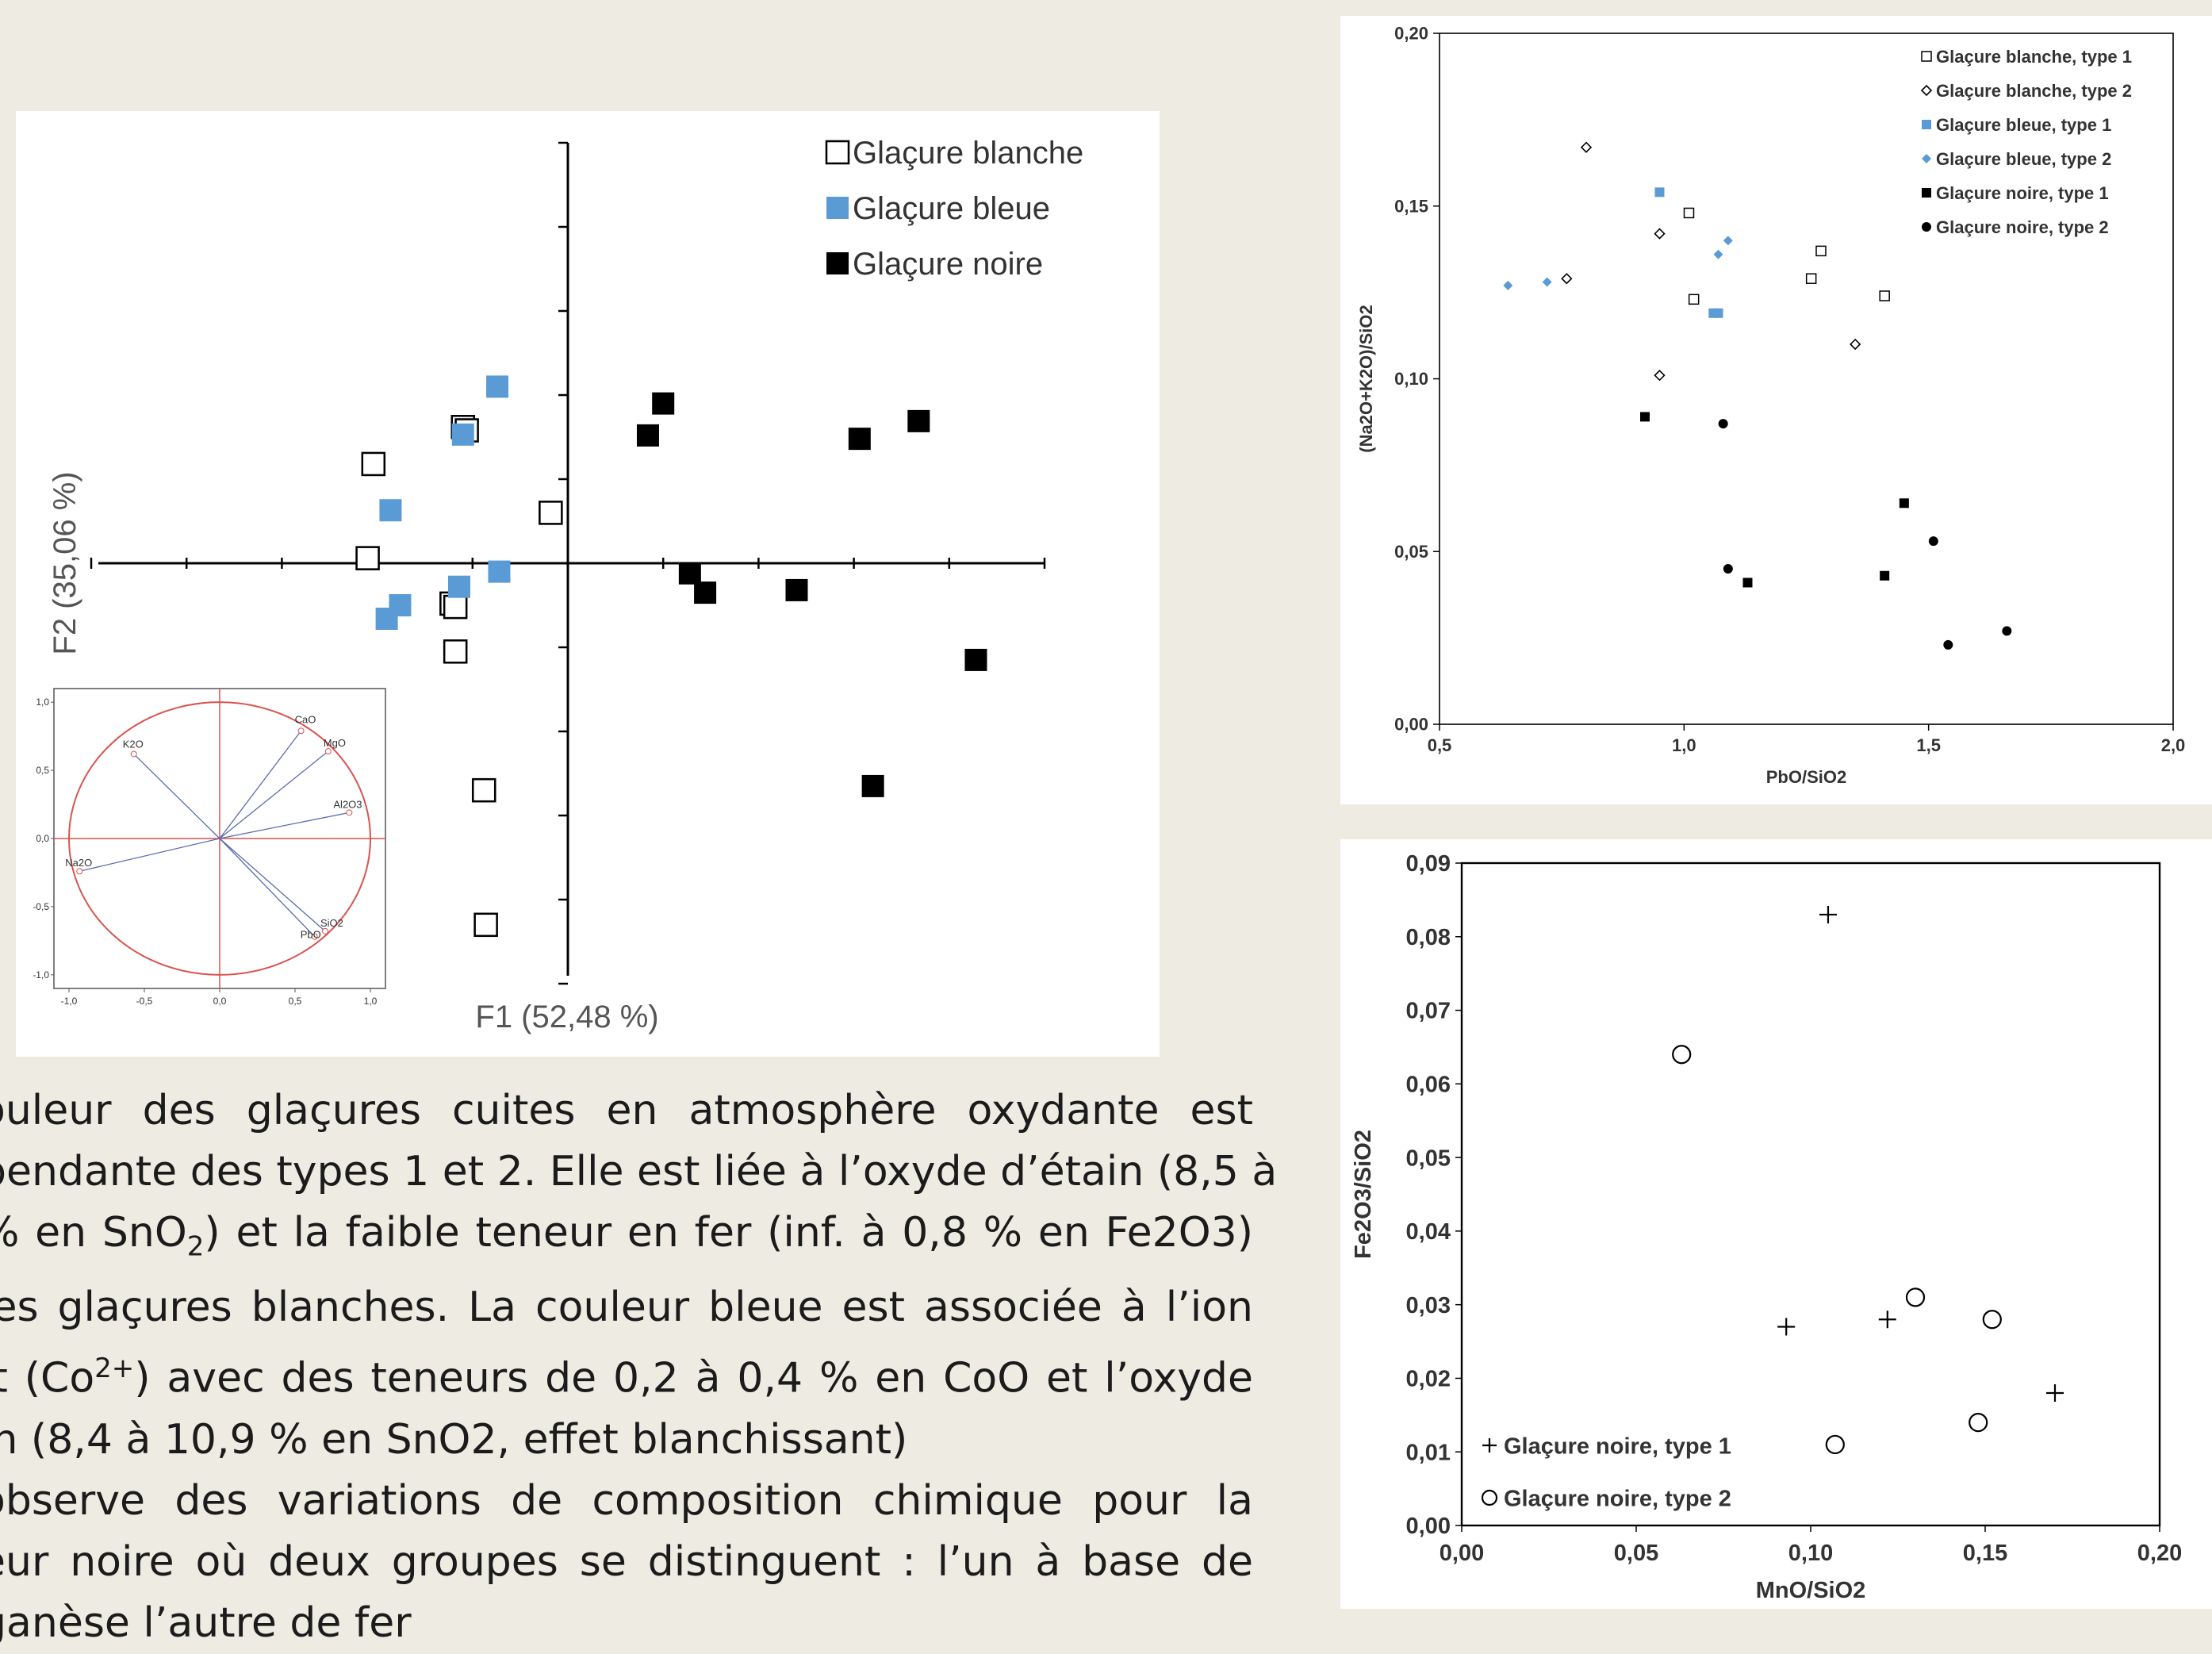 The height and width of the screenshot is (1654, 2212). I want to click on legend-label: Glaçure bleue, so click(951, 209).